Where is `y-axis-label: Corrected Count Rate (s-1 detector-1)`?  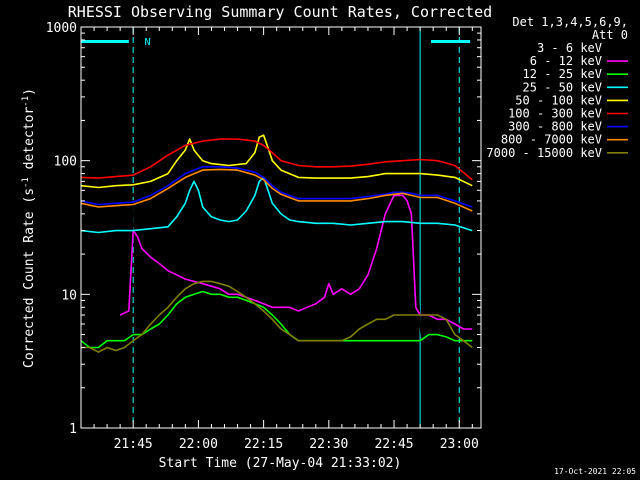
y-axis-label: Corrected Count Rate (s-1 detector-1) is located at coordinates (29, 228).